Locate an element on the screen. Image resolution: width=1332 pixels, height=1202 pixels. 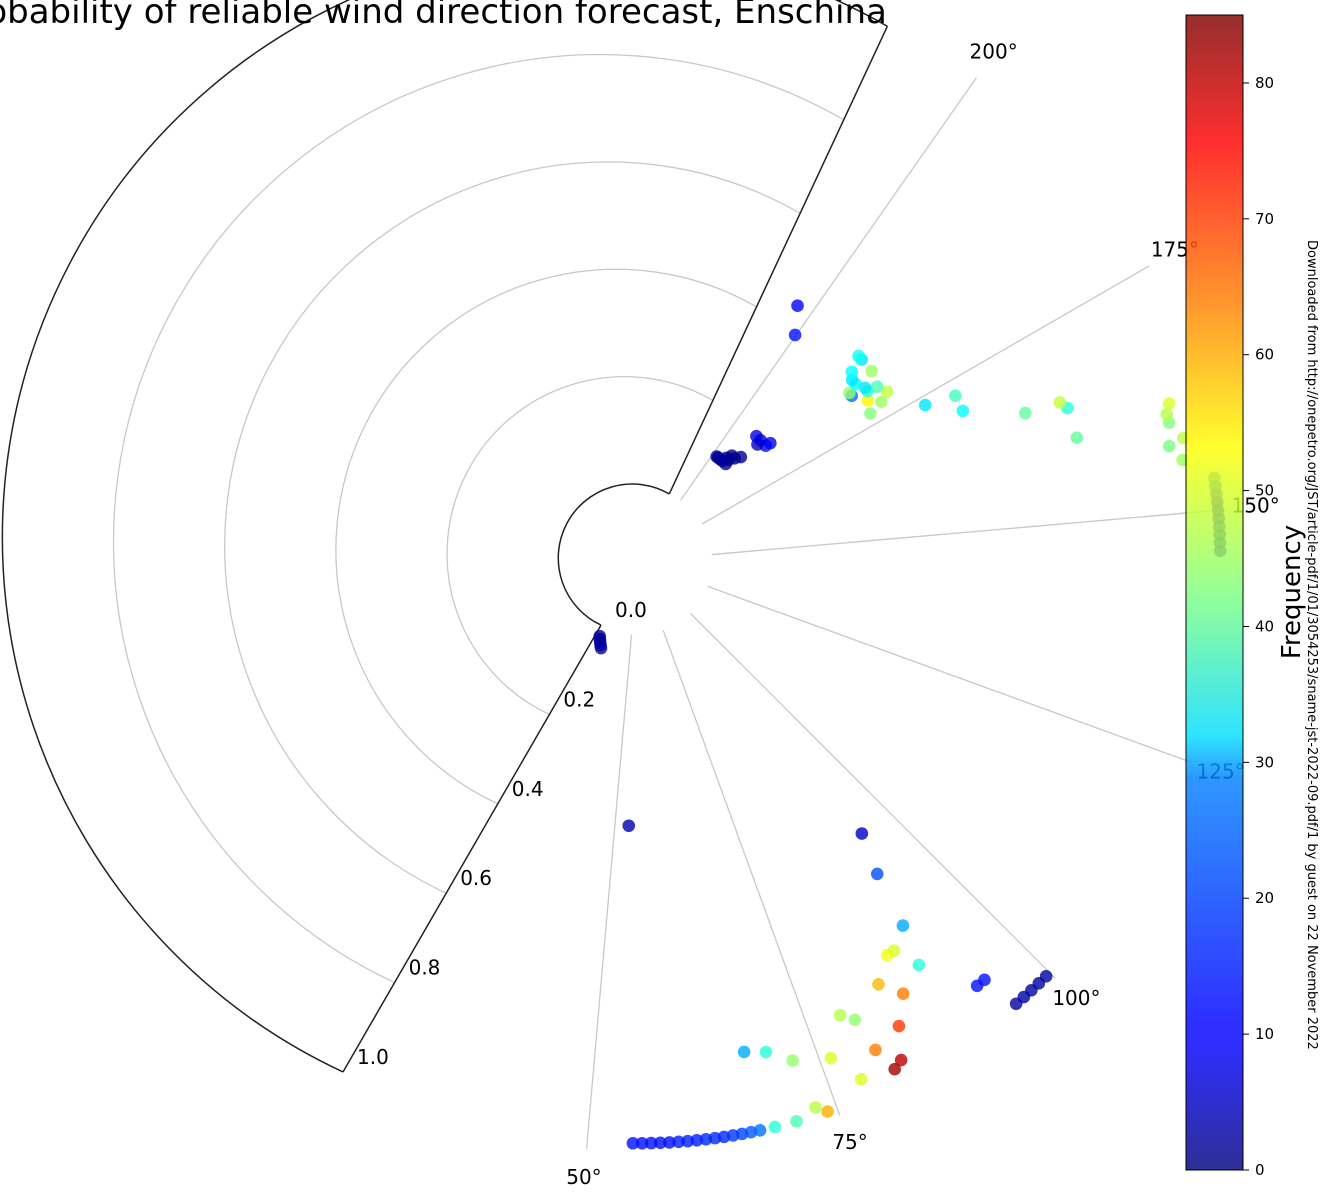
radial-tick-labels: 0.0 0.2 0.4 0.6 0.8 1.0 is located at coordinates (502, 833).